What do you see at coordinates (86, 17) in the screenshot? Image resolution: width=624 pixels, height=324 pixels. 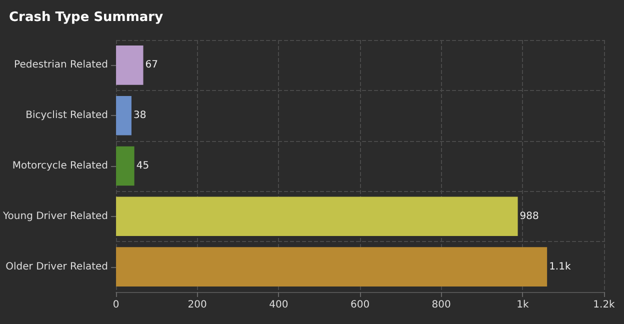 I see `chart-title: Crash Type Summary` at bounding box center [86, 17].